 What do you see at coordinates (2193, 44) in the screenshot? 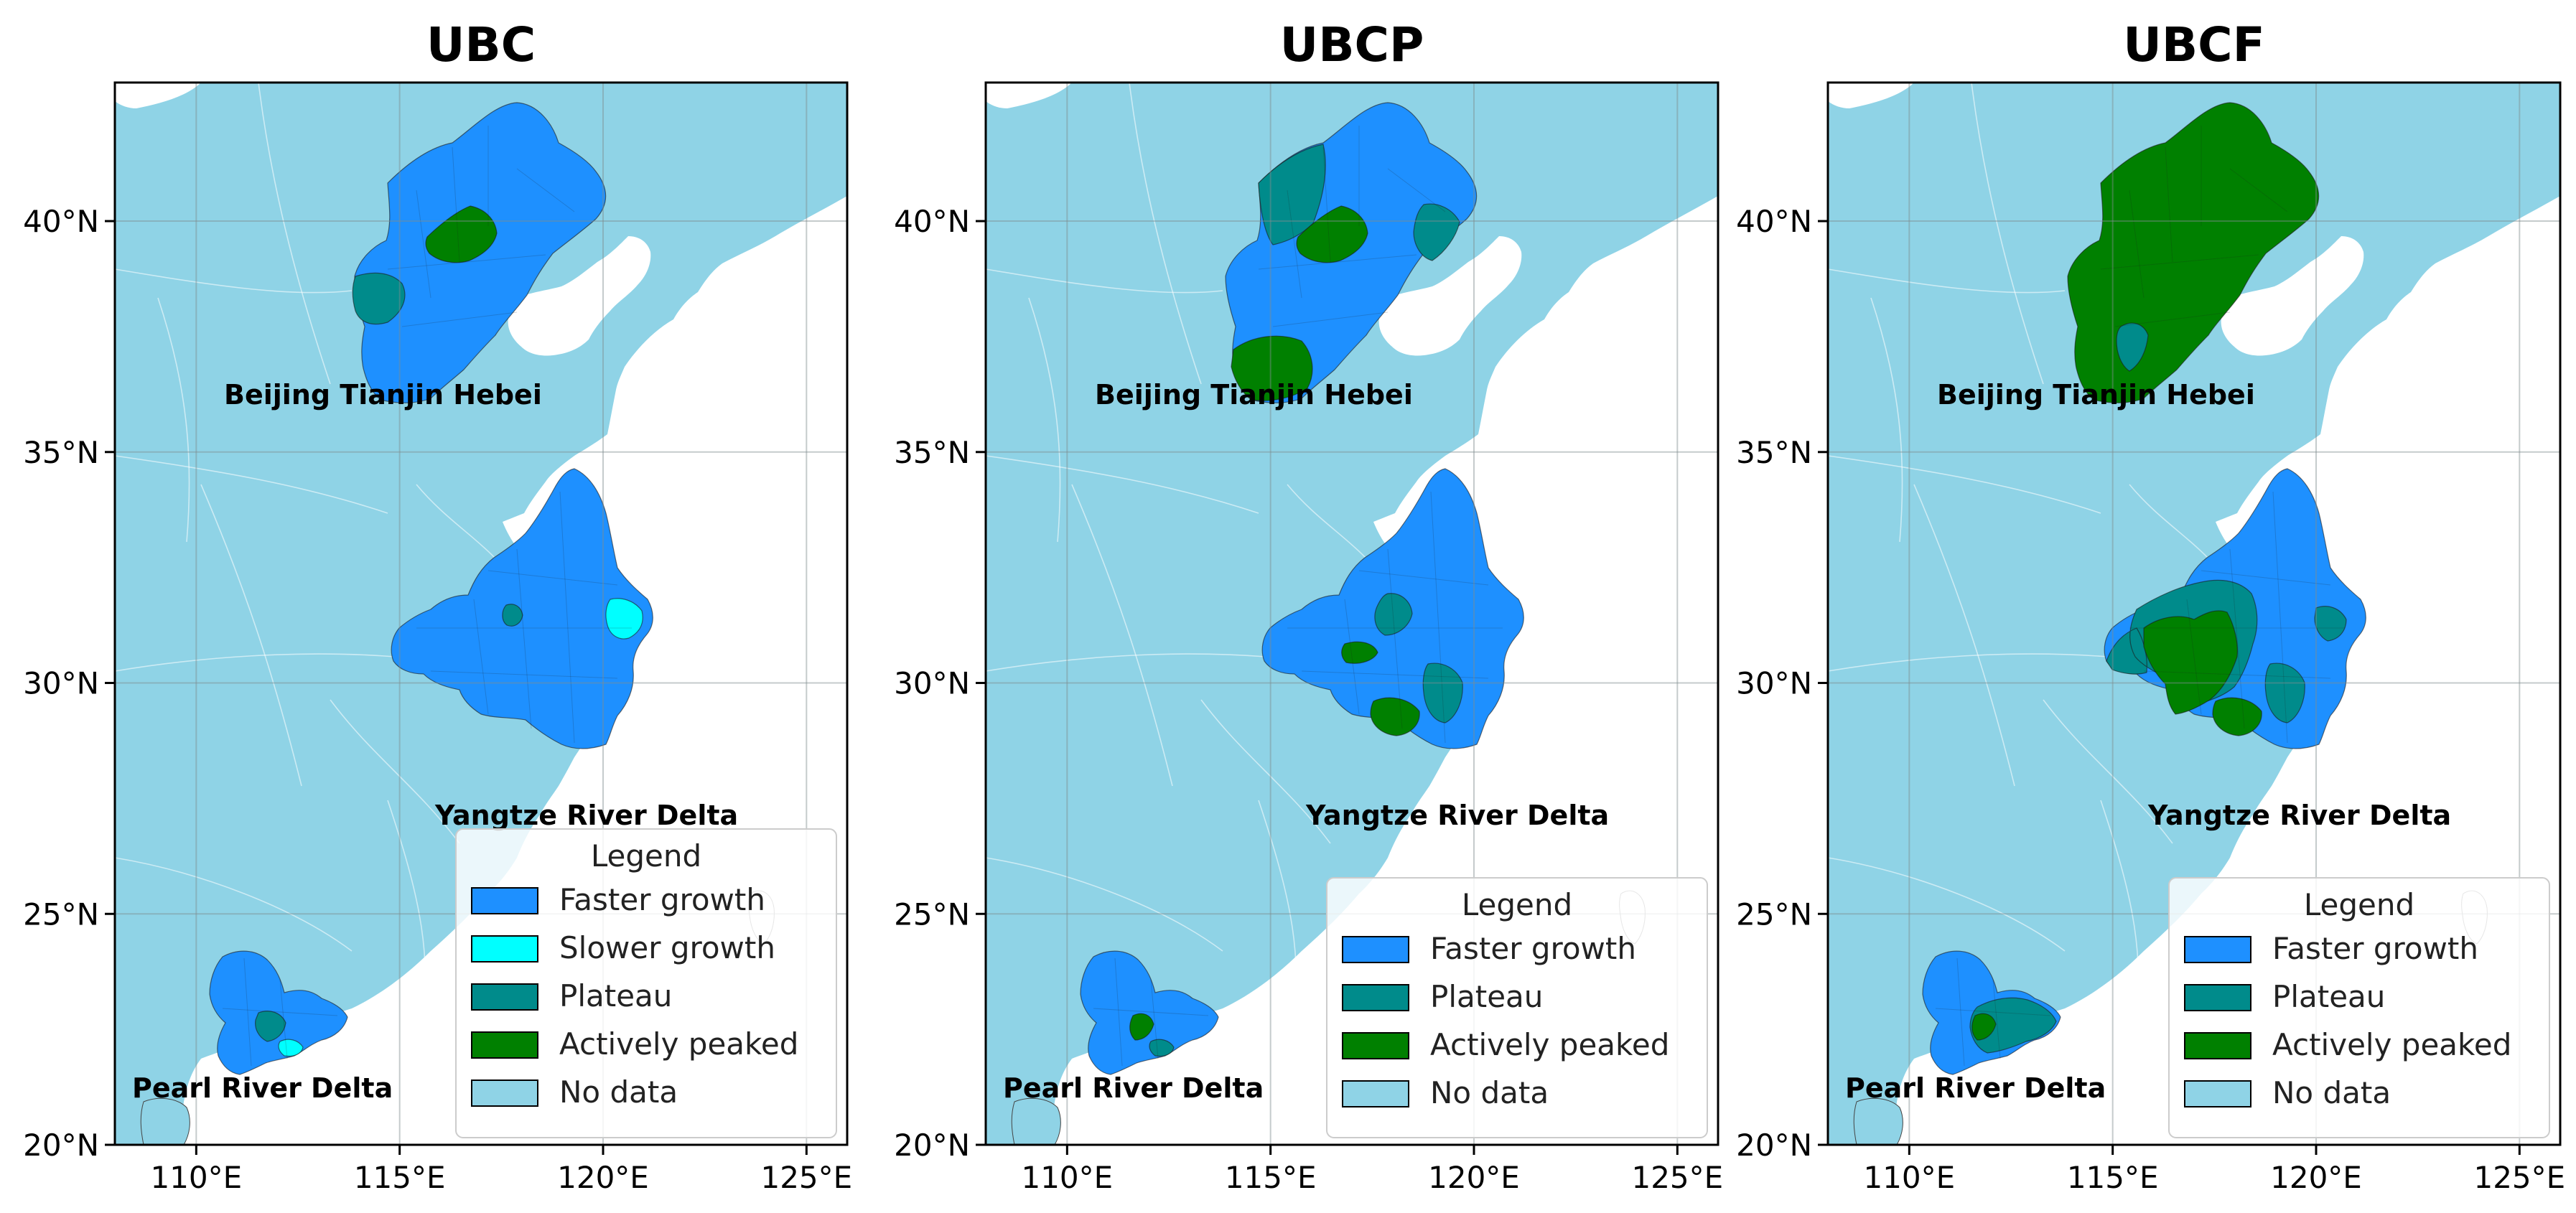
I see `panel-title: UBCF` at bounding box center [2193, 44].